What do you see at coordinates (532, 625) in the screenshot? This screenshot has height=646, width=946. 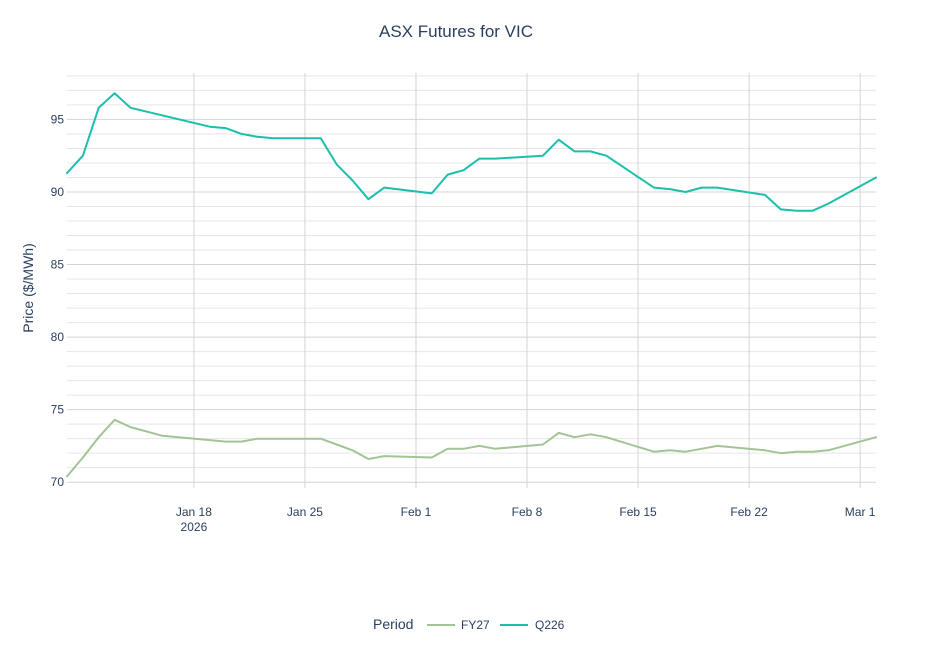 I see `legend-item-q226: Q226` at bounding box center [532, 625].